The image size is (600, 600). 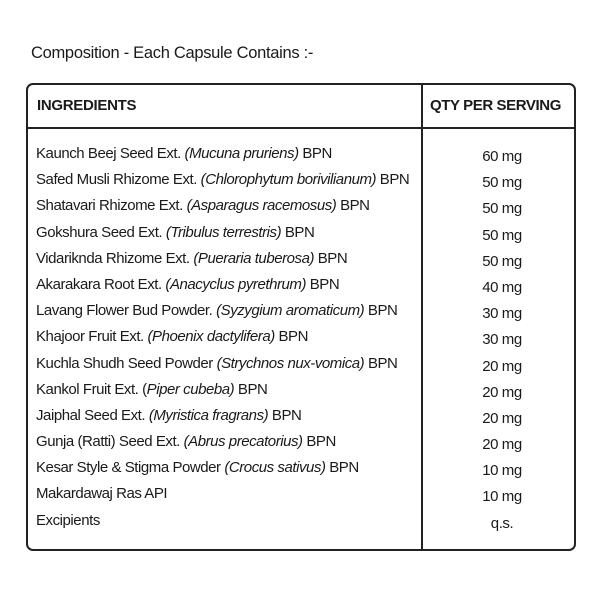 I want to click on ingredient-name: Jaiphal Seed Ext., so click(x=91, y=415).